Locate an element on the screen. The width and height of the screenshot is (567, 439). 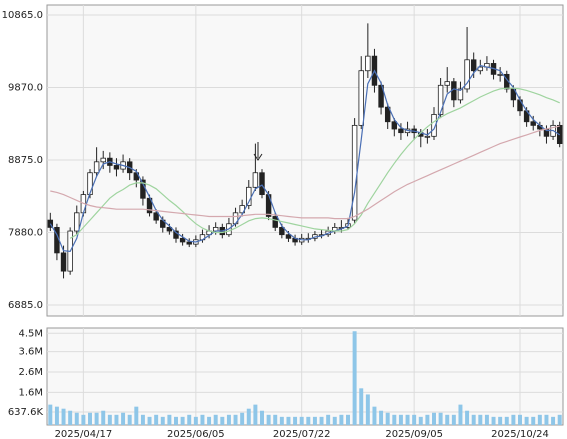
y-tick-label: 3.6M is located at coordinates (30, 352).